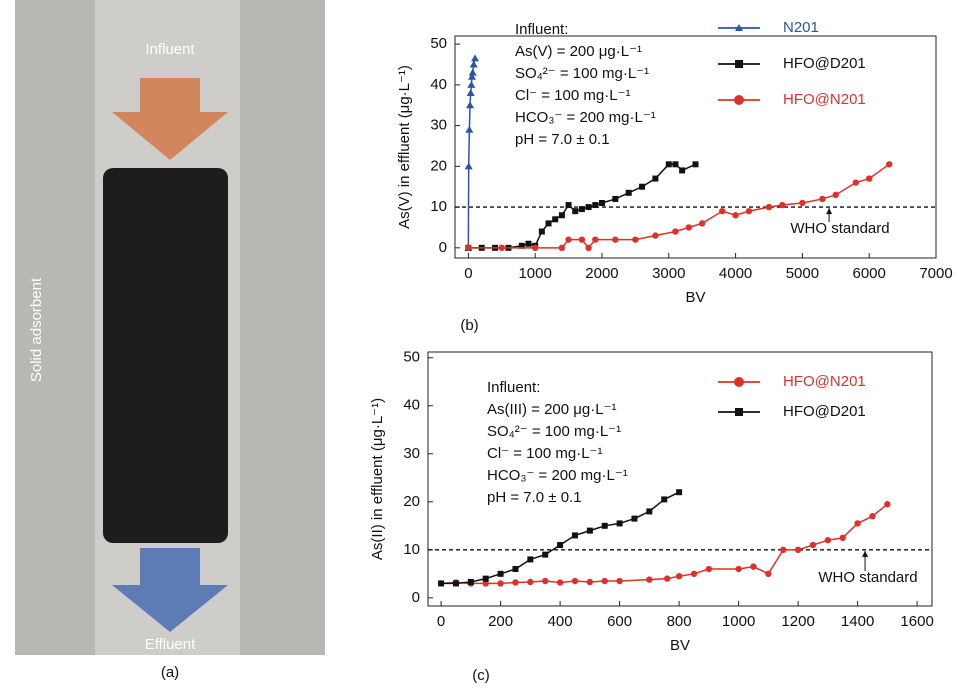 The height and width of the screenshot is (691, 967). I want to click on x-tick-label: 2000, so click(601, 273).